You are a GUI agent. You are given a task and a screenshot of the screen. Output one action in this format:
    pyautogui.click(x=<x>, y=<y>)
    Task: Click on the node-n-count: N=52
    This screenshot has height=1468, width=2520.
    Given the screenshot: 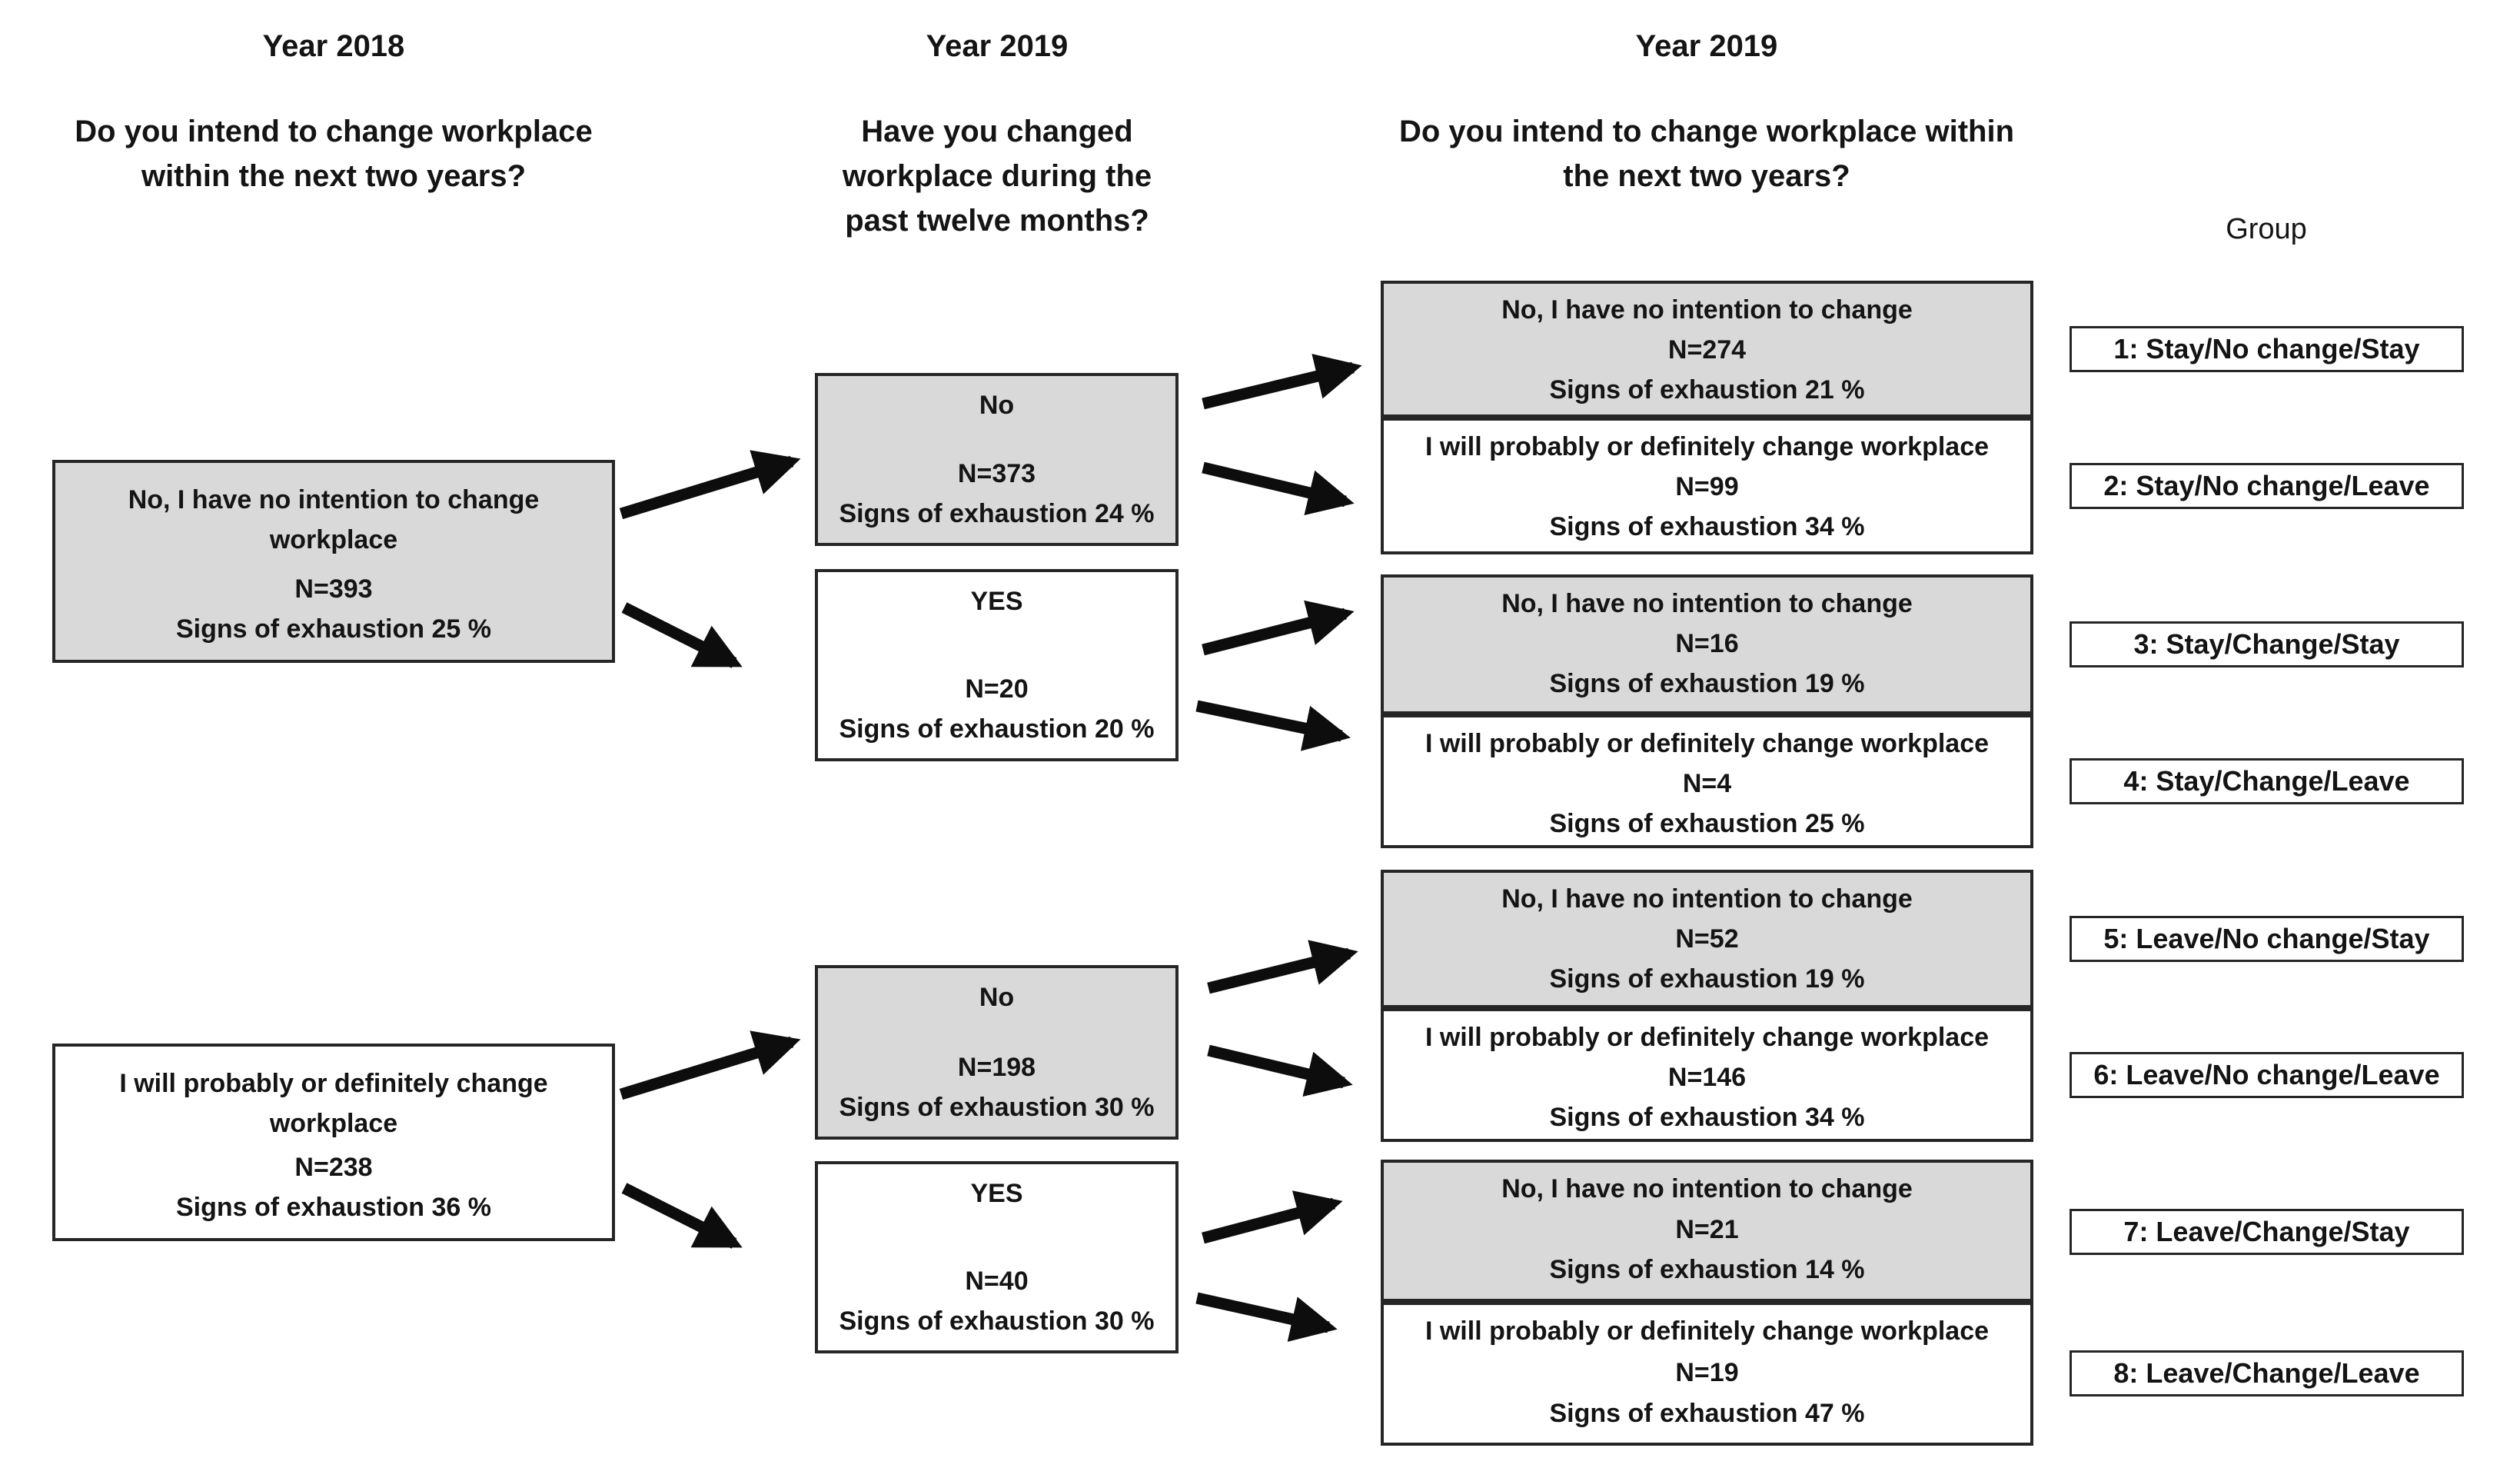 What is the action you would take?
    pyautogui.click(x=1707, y=939)
    